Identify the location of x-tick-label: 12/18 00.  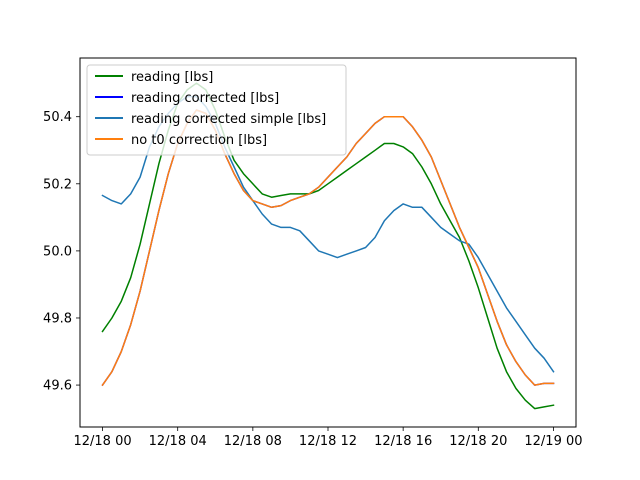
(102, 441).